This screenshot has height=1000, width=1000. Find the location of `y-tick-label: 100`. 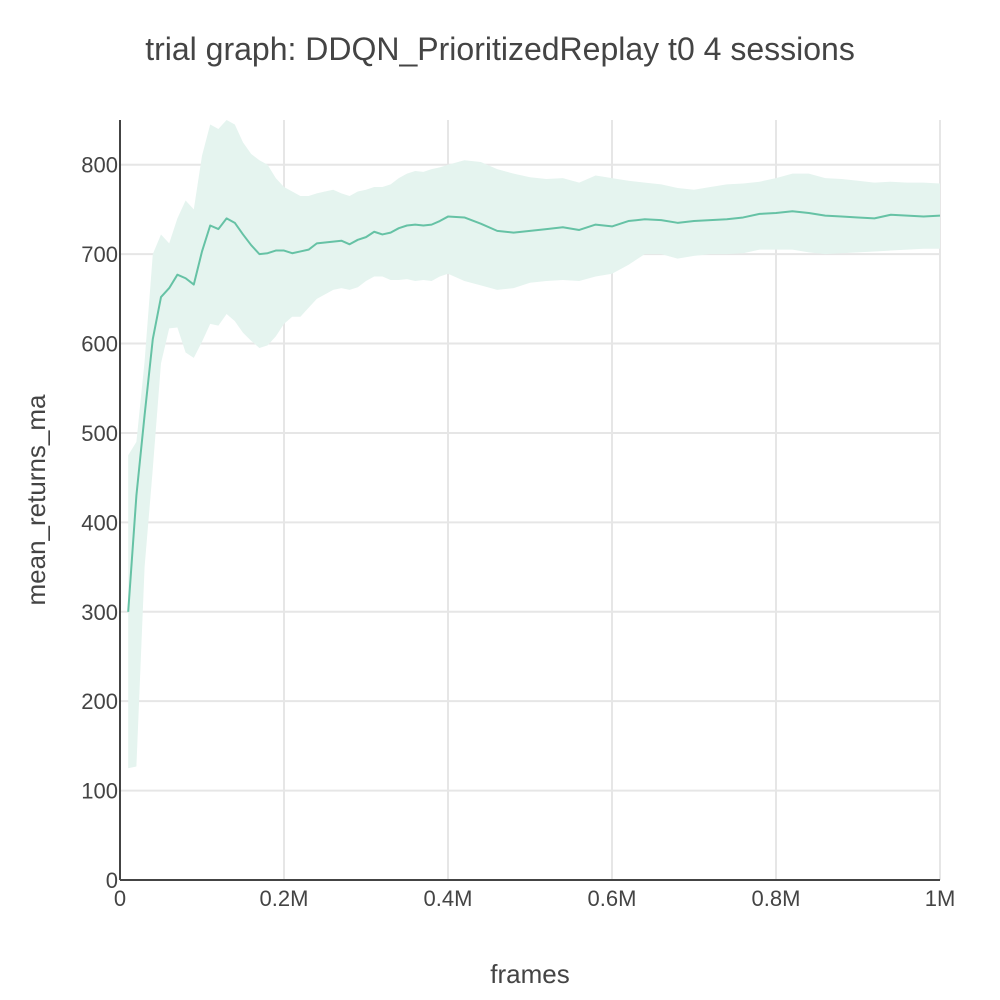

y-tick-label: 100 is located at coordinates (99, 791).